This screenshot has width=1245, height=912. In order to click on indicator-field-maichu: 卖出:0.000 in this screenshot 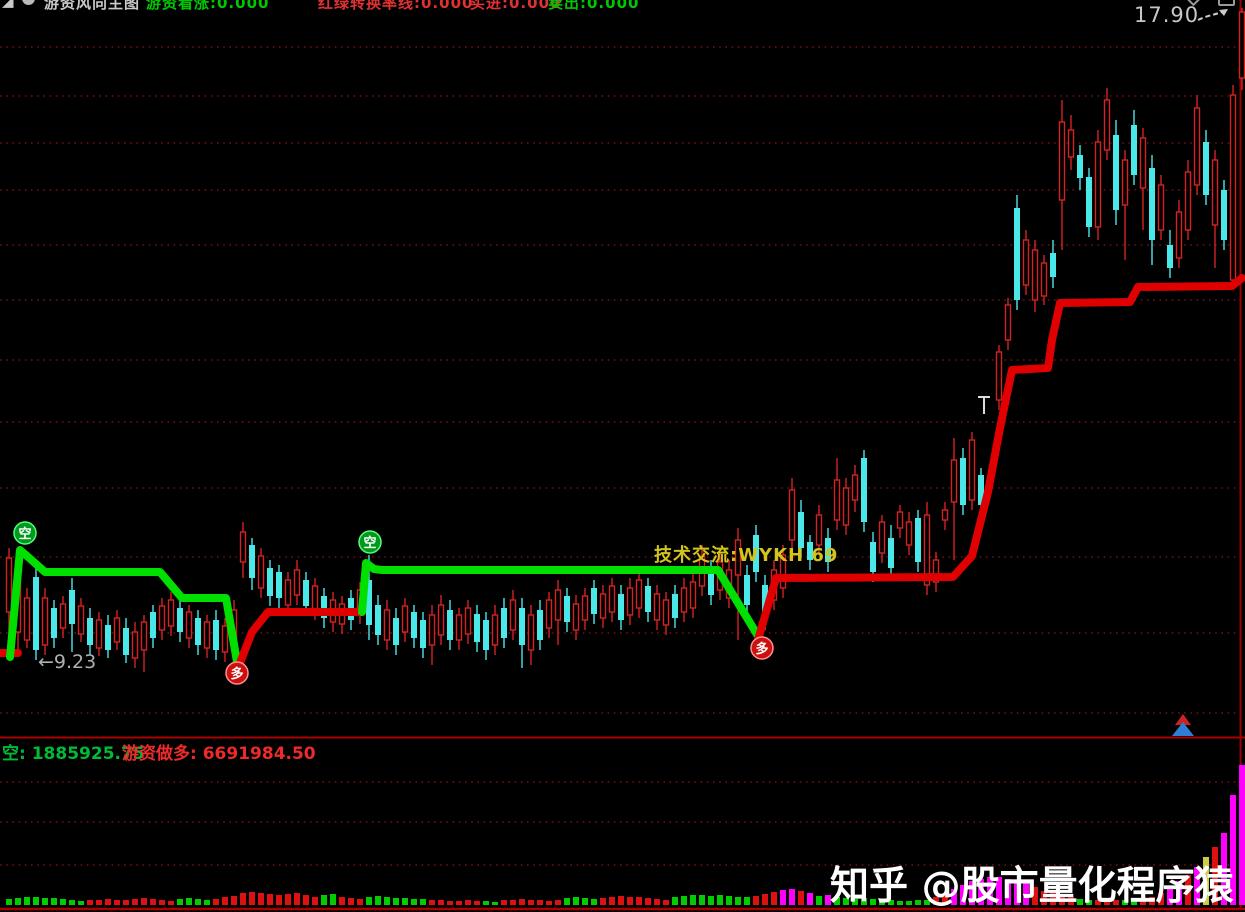, I will do `click(594, 5)`.